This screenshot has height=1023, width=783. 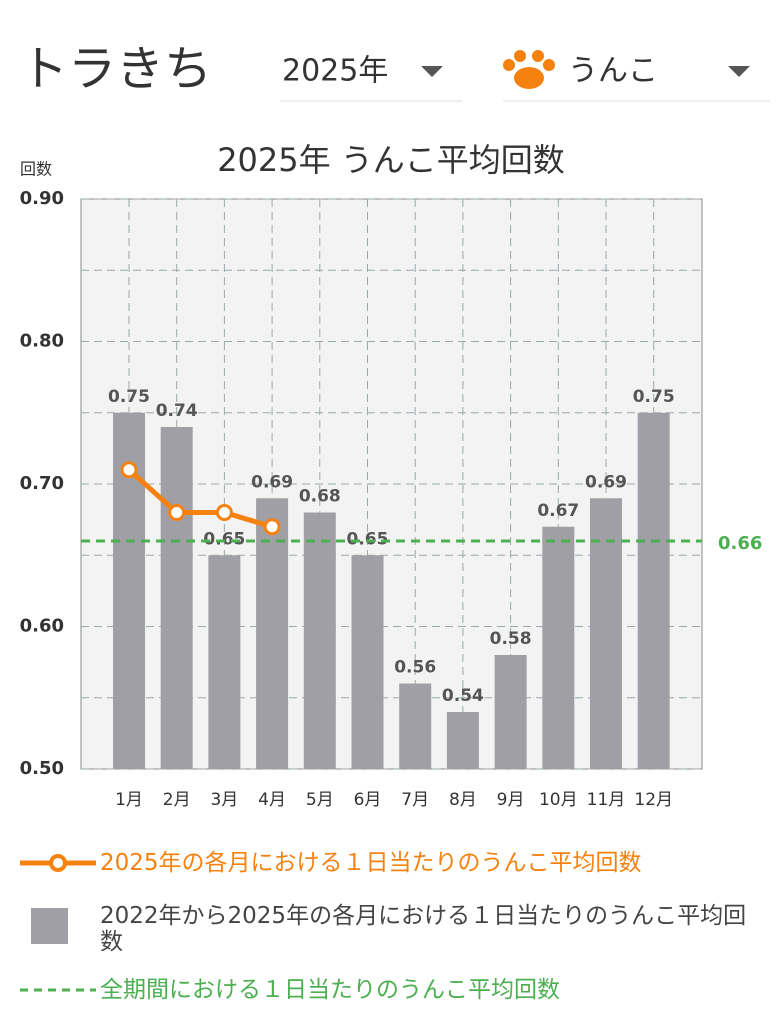 I want to click on x-tick-label: 9月, so click(x=511, y=800).